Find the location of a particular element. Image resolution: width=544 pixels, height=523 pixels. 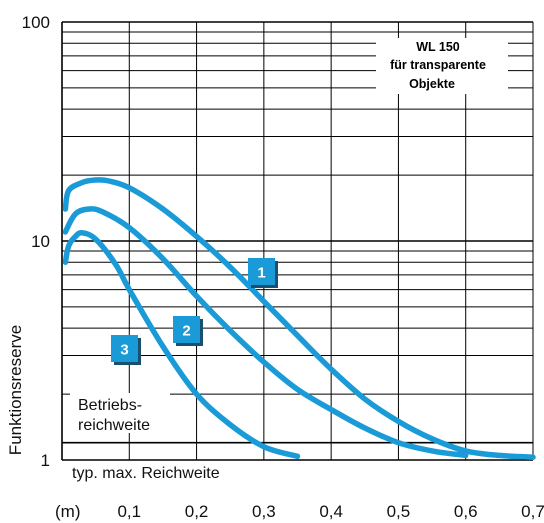

y-tick-label: 10 is located at coordinates (40, 241).